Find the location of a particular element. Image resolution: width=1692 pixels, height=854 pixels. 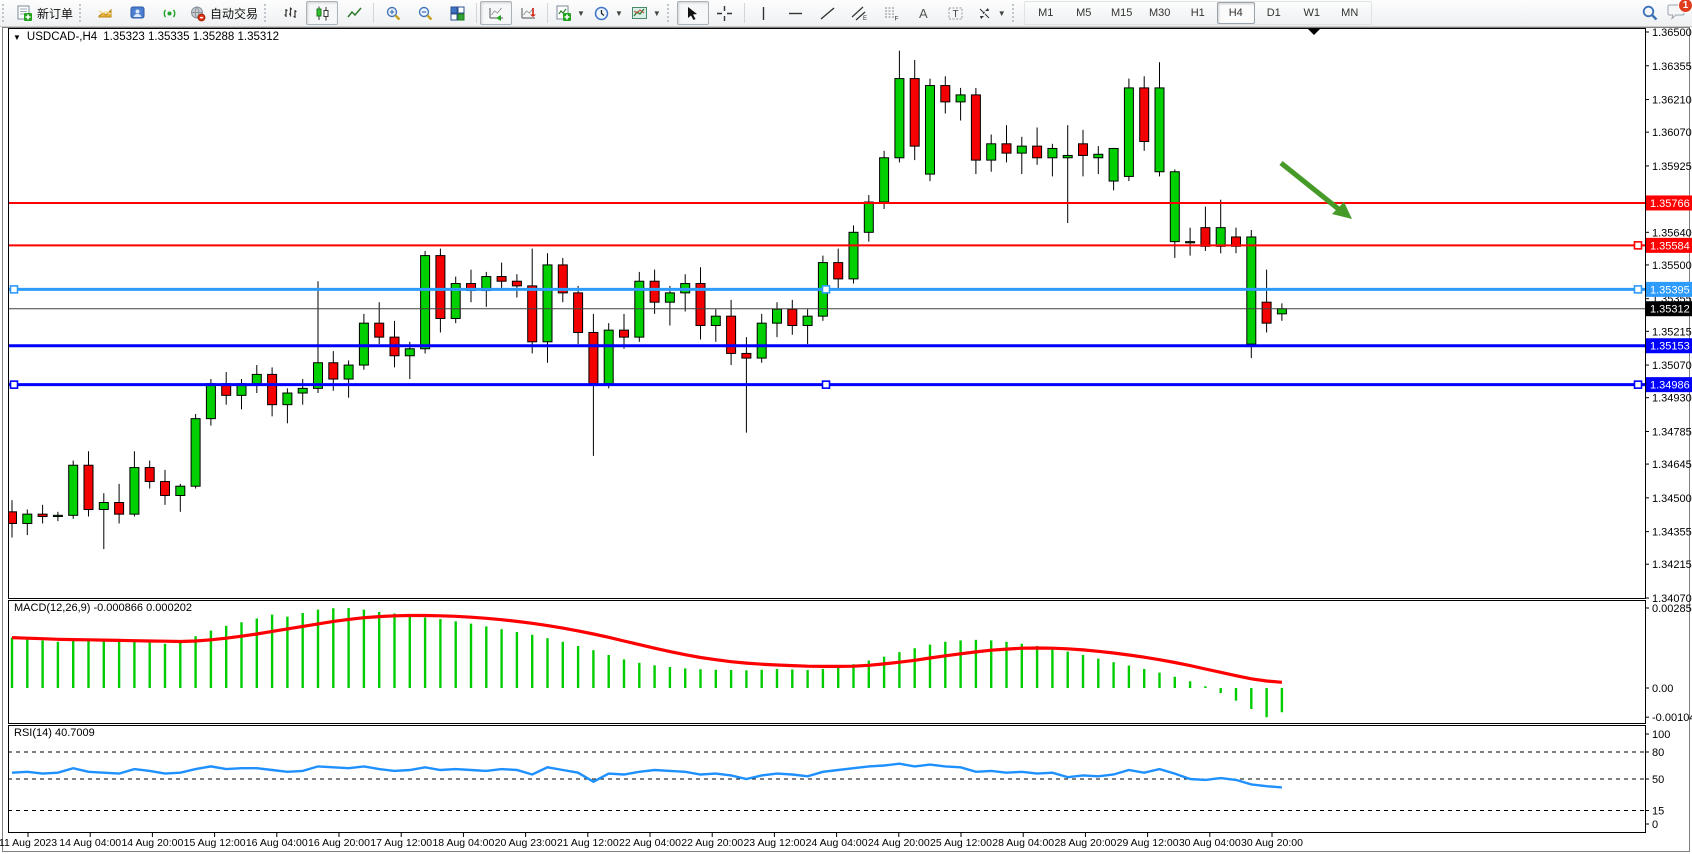

signals-button is located at coordinates (169, 13).